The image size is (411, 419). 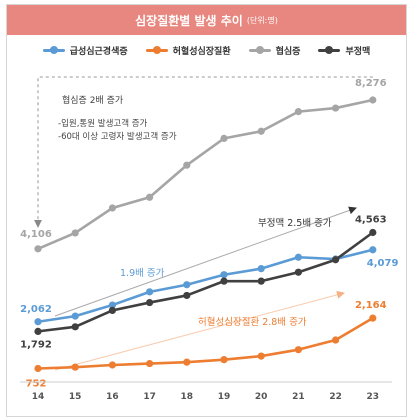 What do you see at coordinates (117, 136) in the screenshot?
I see `annotation-angina-note2: -60대 이상 고령자 발생고객 증가` at bounding box center [117, 136].